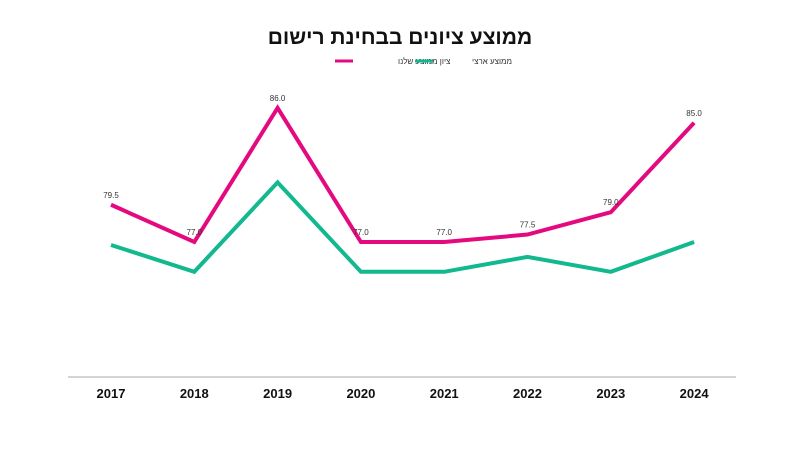  What do you see at coordinates (111, 393) in the screenshot?
I see `x-tick-label: 2017` at bounding box center [111, 393].